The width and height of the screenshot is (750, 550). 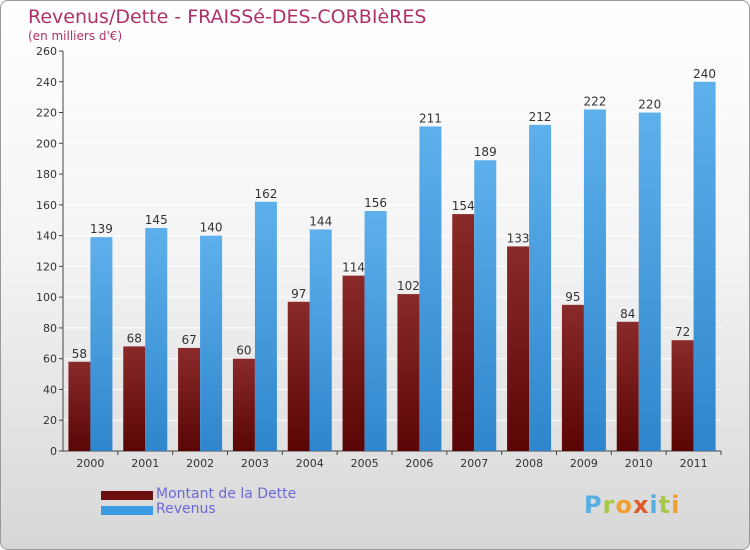 I want to click on data-label: 72, so click(x=682, y=332).